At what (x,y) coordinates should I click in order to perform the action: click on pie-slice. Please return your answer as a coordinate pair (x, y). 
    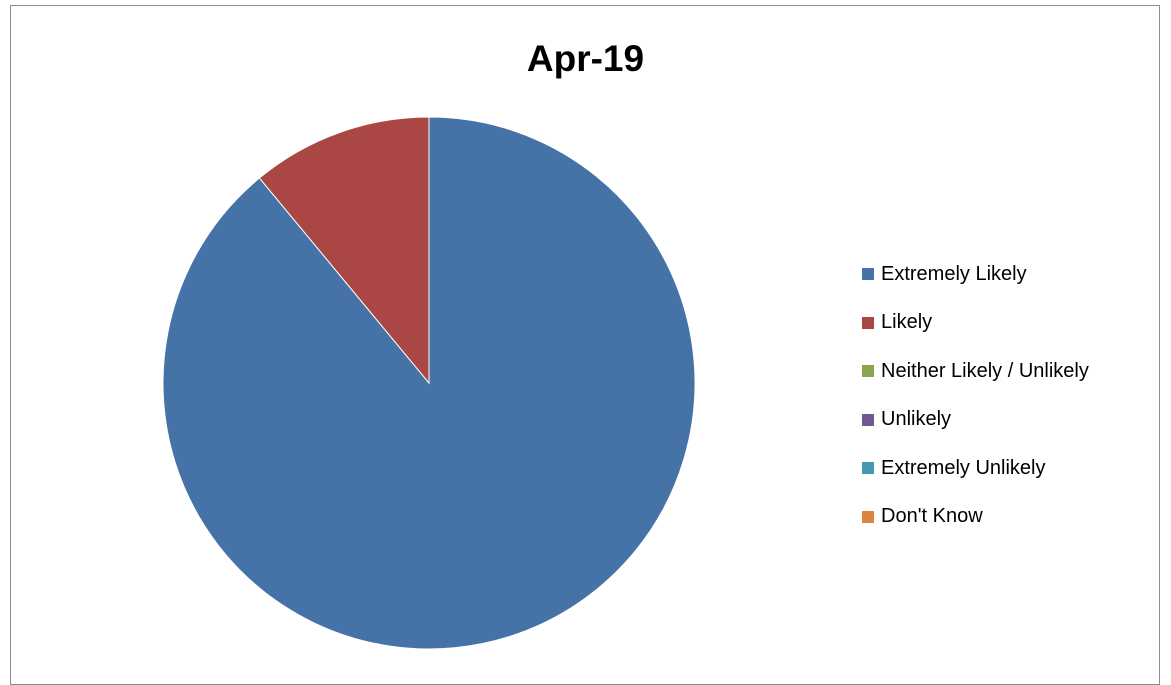
    Looking at the image, I should click on (344, 250).